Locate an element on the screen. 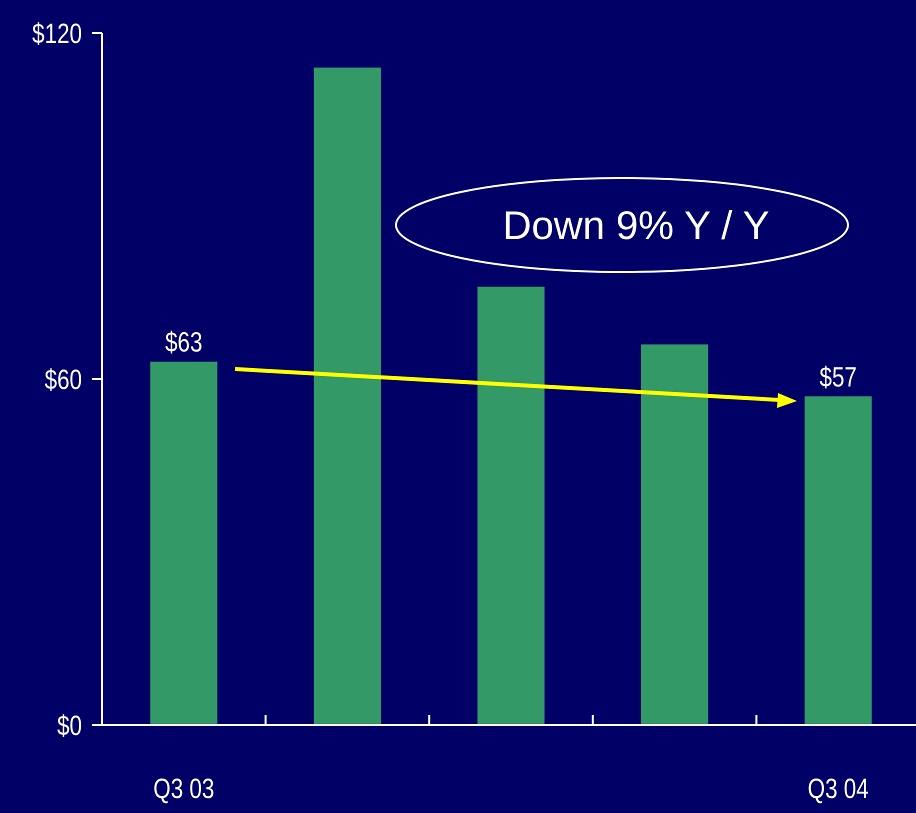 The height and width of the screenshot is (813, 916). x-tick-label: Q3 04 is located at coordinates (838, 789).